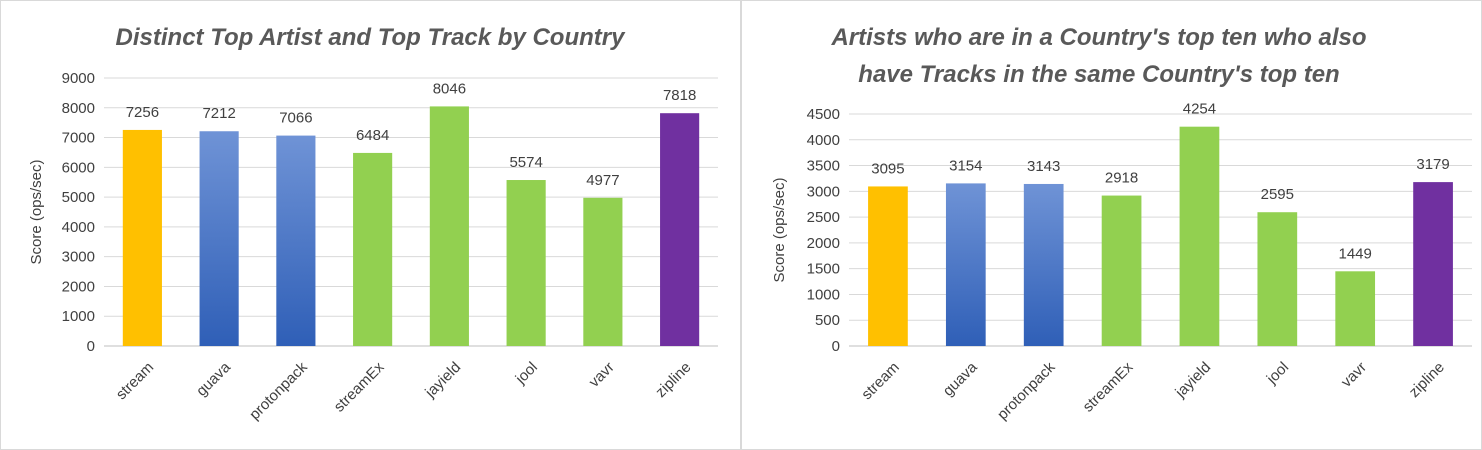 The height and width of the screenshot is (450, 1482). What do you see at coordinates (78, 197) in the screenshot?
I see `y-tick-label: 5000` at bounding box center [78, 197].